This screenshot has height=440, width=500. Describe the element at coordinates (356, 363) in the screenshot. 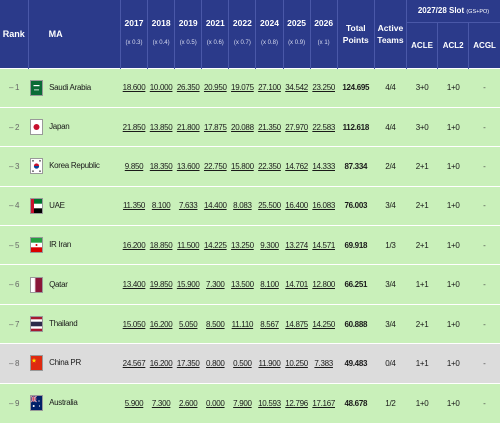

I see `total-points: 49.483` at that location.